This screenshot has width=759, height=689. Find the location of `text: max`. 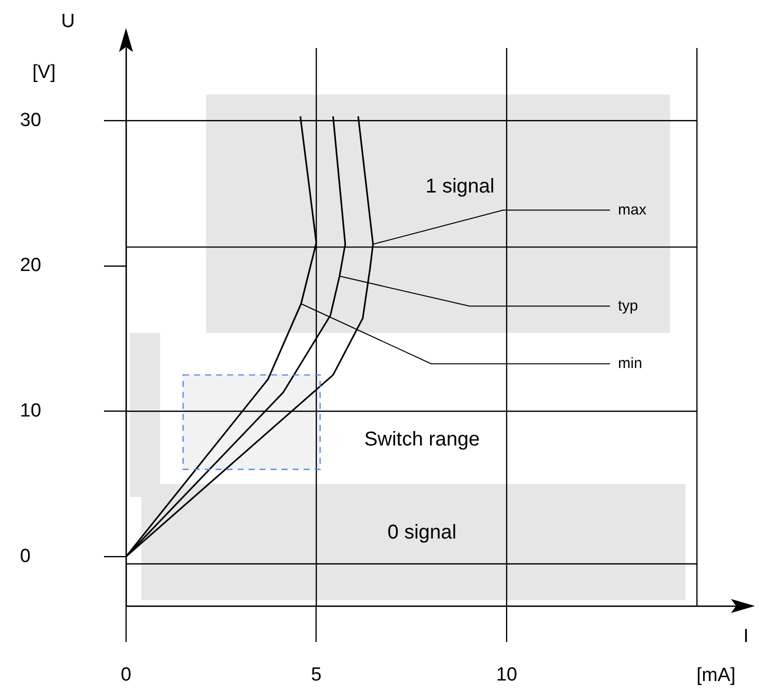

text: max is located at coordinates (632, 209).